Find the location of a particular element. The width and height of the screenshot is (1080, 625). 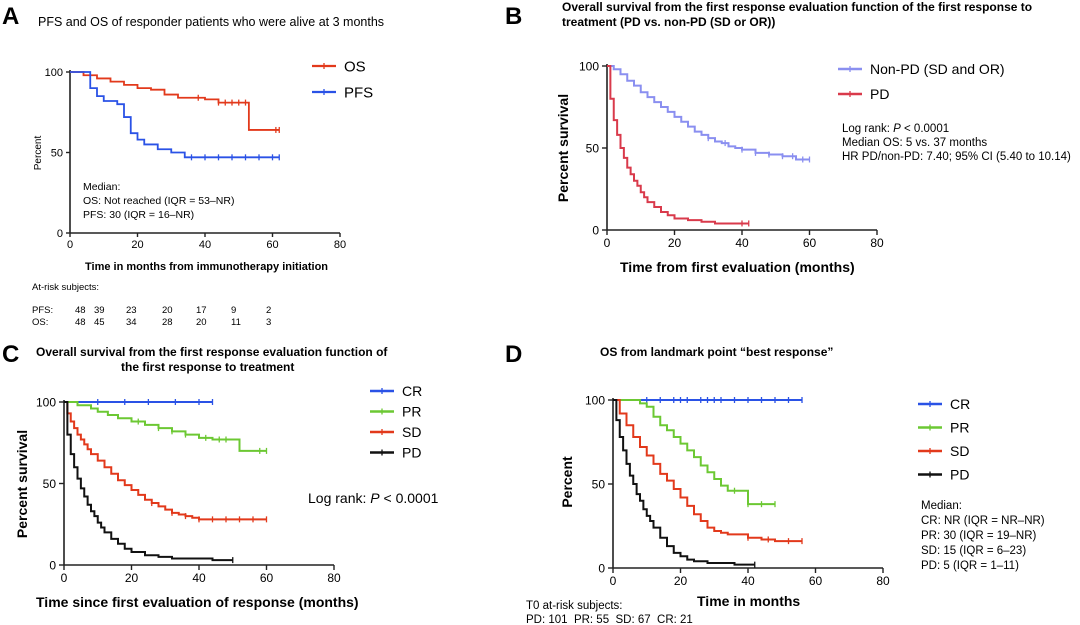

panel-b-xlabel: Time from first evaluation (months) is located at coordinates (737, 267).